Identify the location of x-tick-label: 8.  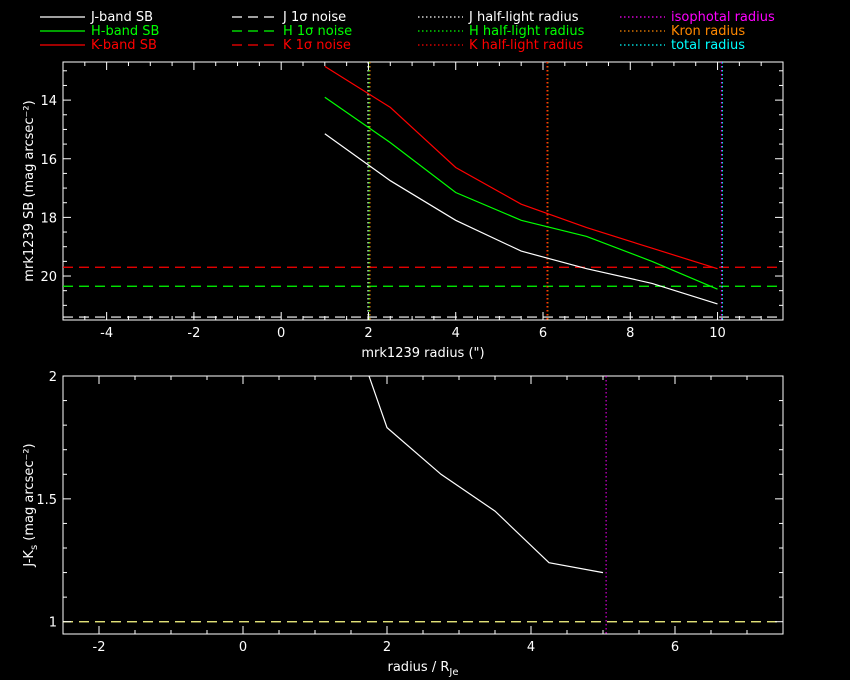
(630, 333).